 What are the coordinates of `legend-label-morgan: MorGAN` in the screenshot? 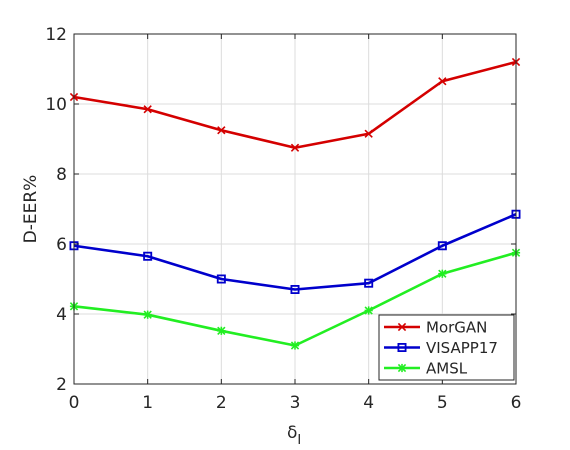 It's located at (456, 328).